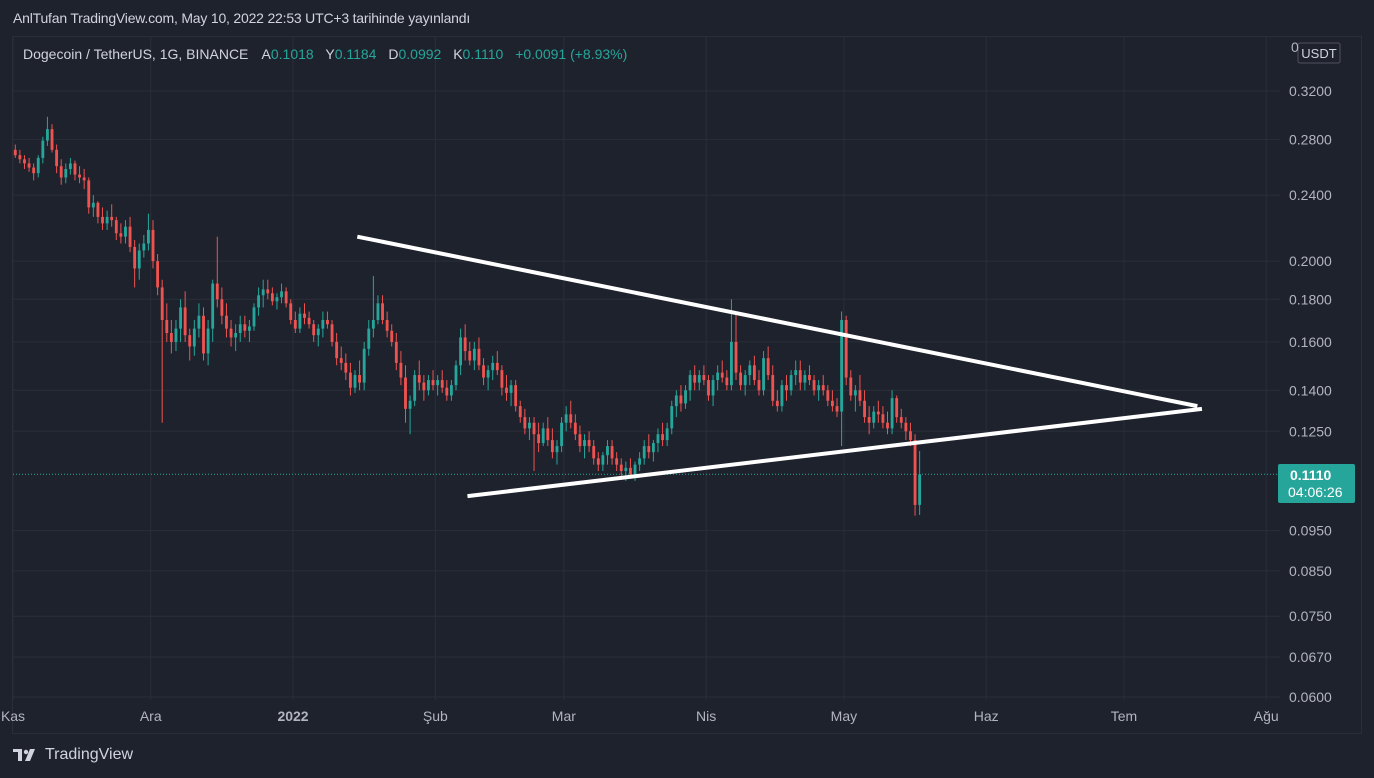 Image resolution: width=1374 pixels, height=778 pixels. Describe the element at coordinates (844, 716) in the screenshot. I see `time-tick-label: May` at that location.